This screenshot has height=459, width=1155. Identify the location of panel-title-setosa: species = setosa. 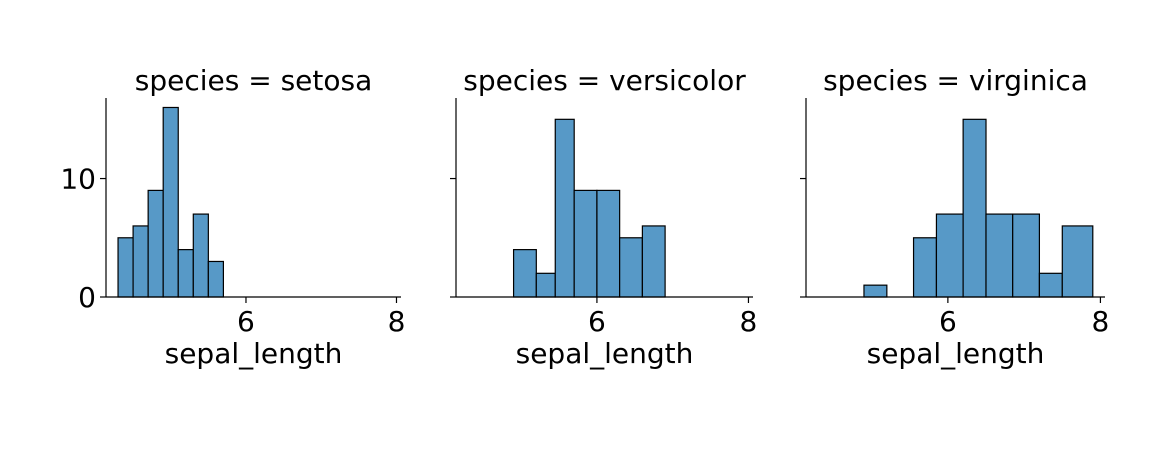
(254, 80).